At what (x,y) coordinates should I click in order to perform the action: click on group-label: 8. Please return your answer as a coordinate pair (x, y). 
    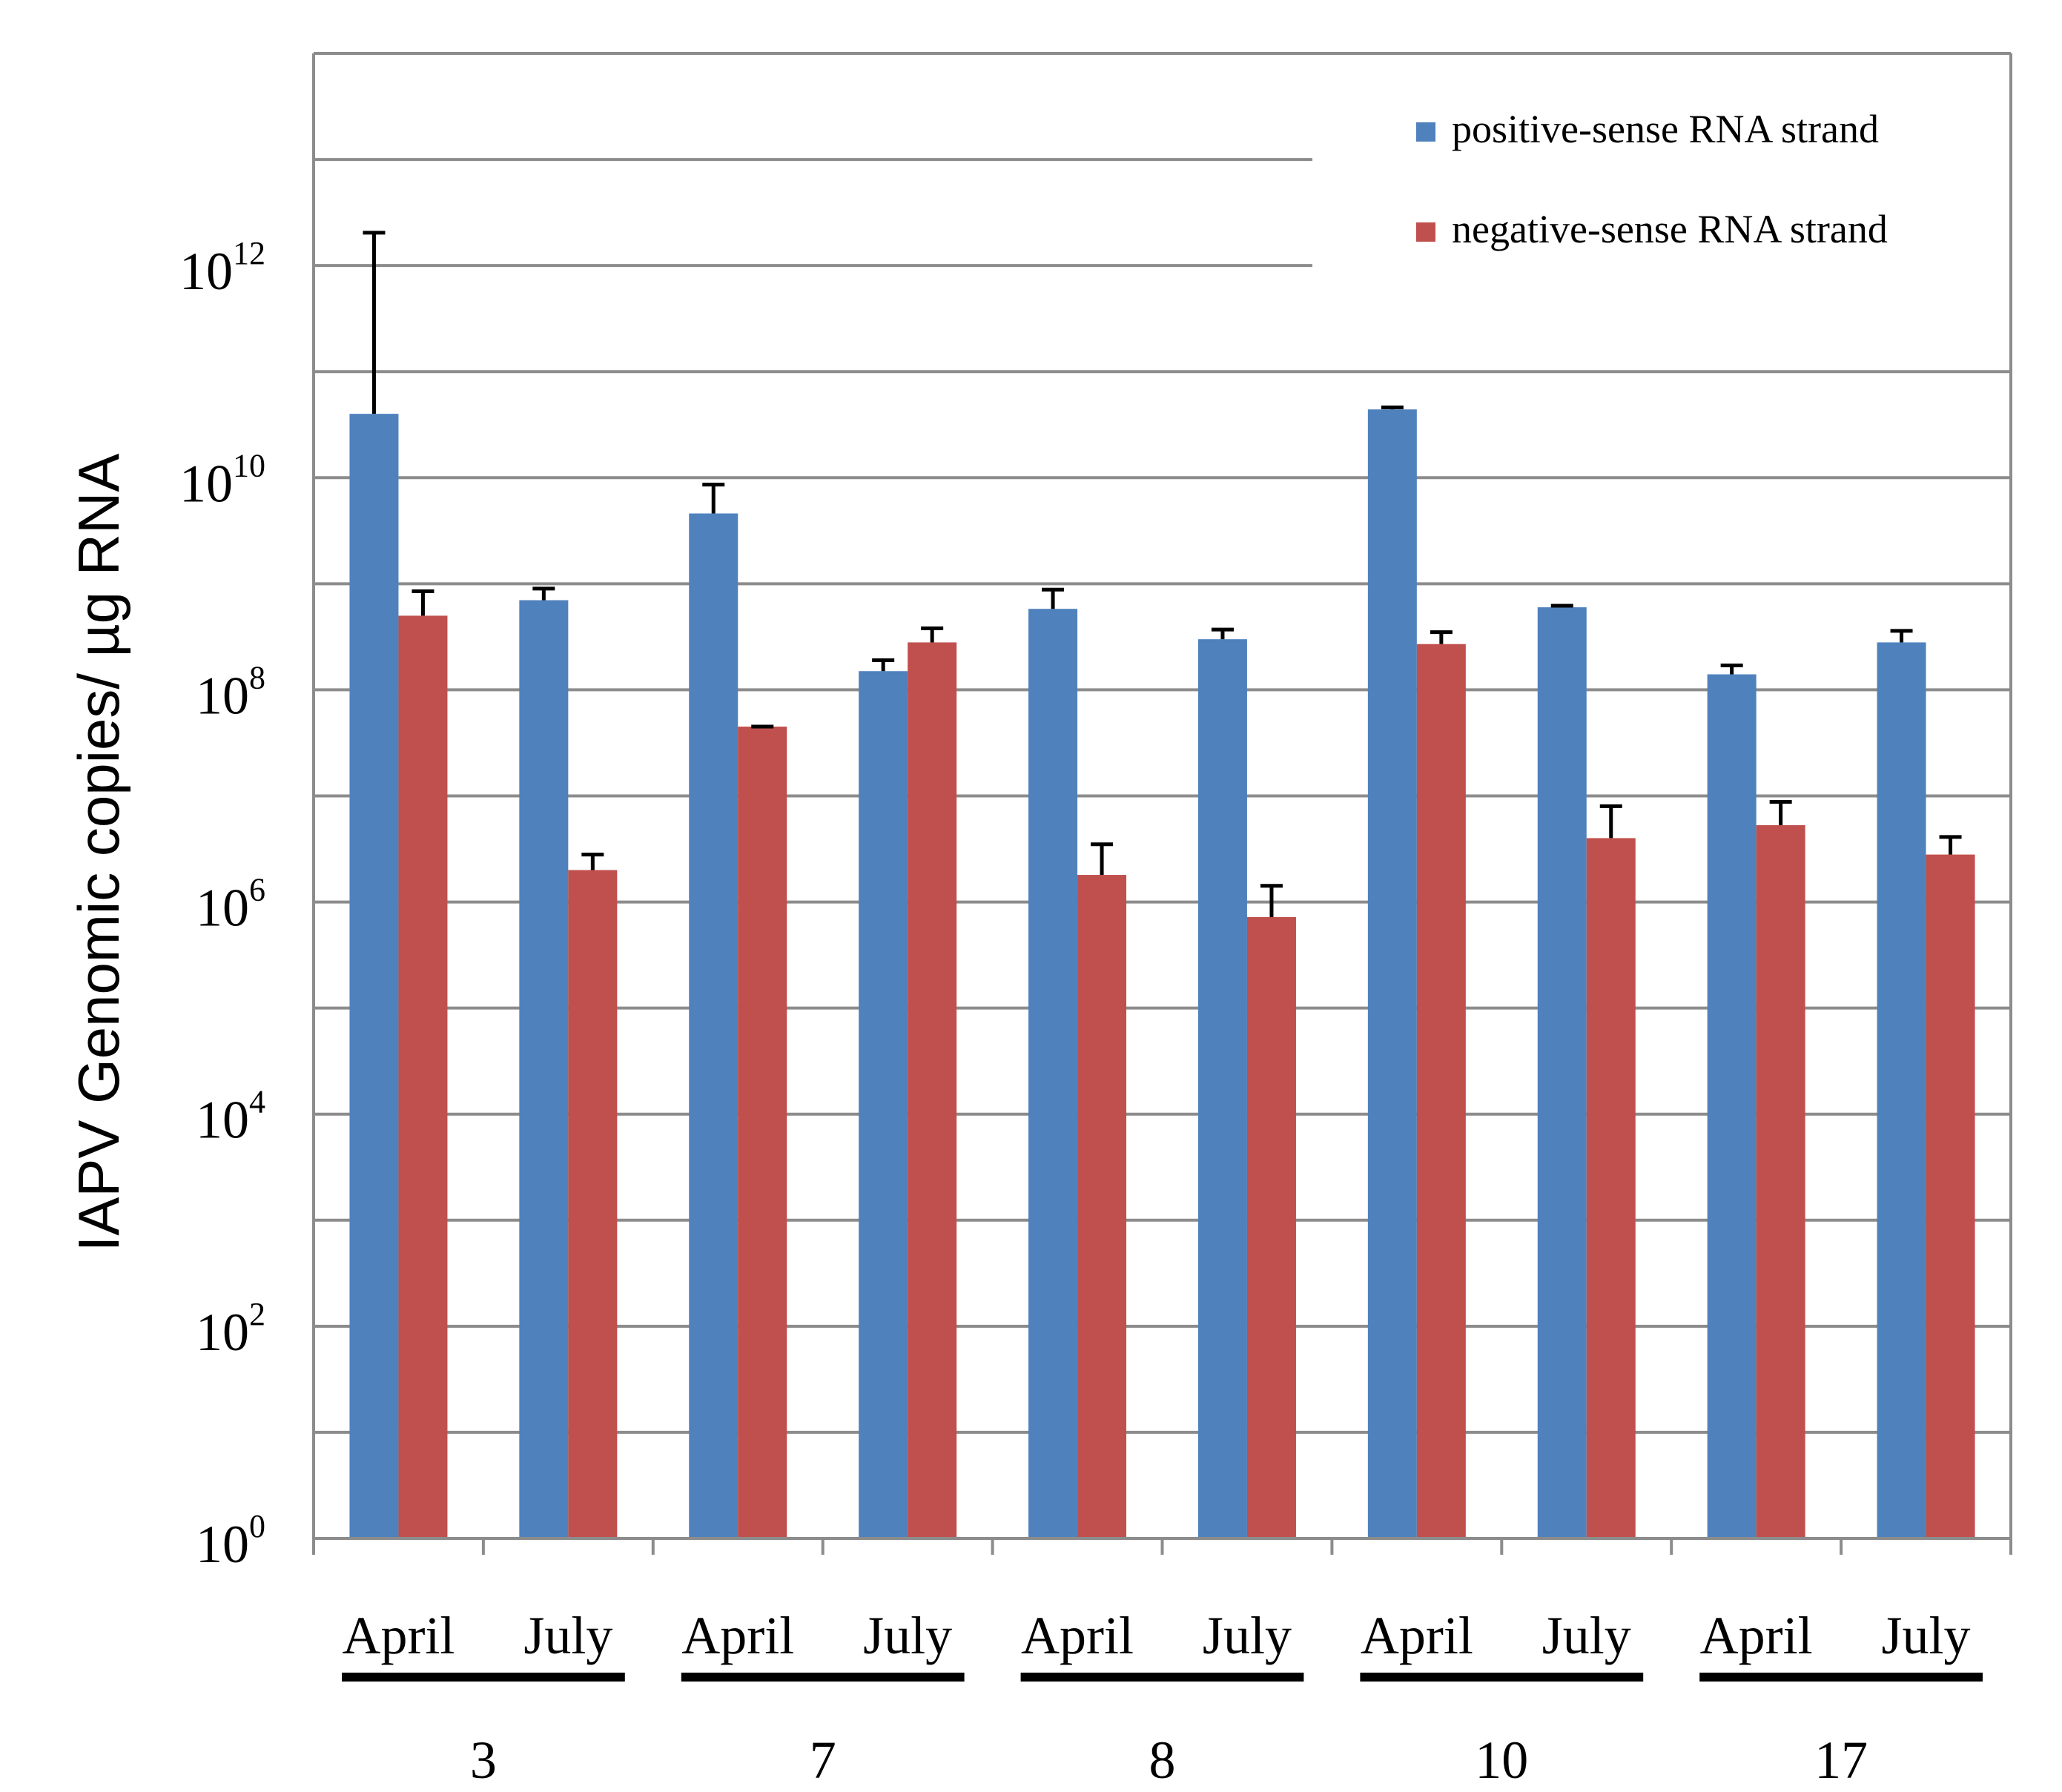
    Looking at the image, I should click on (1162, 1760).